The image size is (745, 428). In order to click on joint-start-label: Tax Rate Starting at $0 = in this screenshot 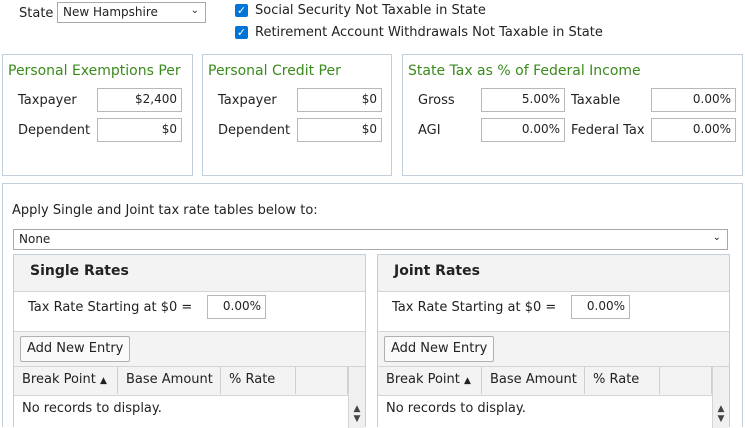, I will do `click(474, 307)`.